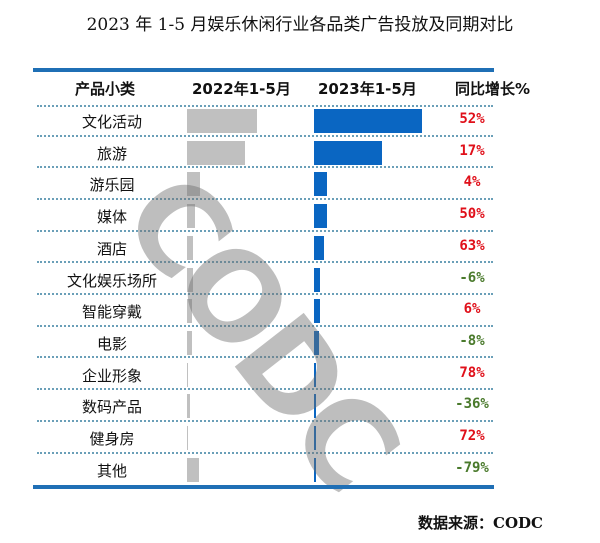  What do you see at coordinates (265, 153) in the screenshot?
I see `table-row: 旅游 17%` at bounding box center [265, 153].